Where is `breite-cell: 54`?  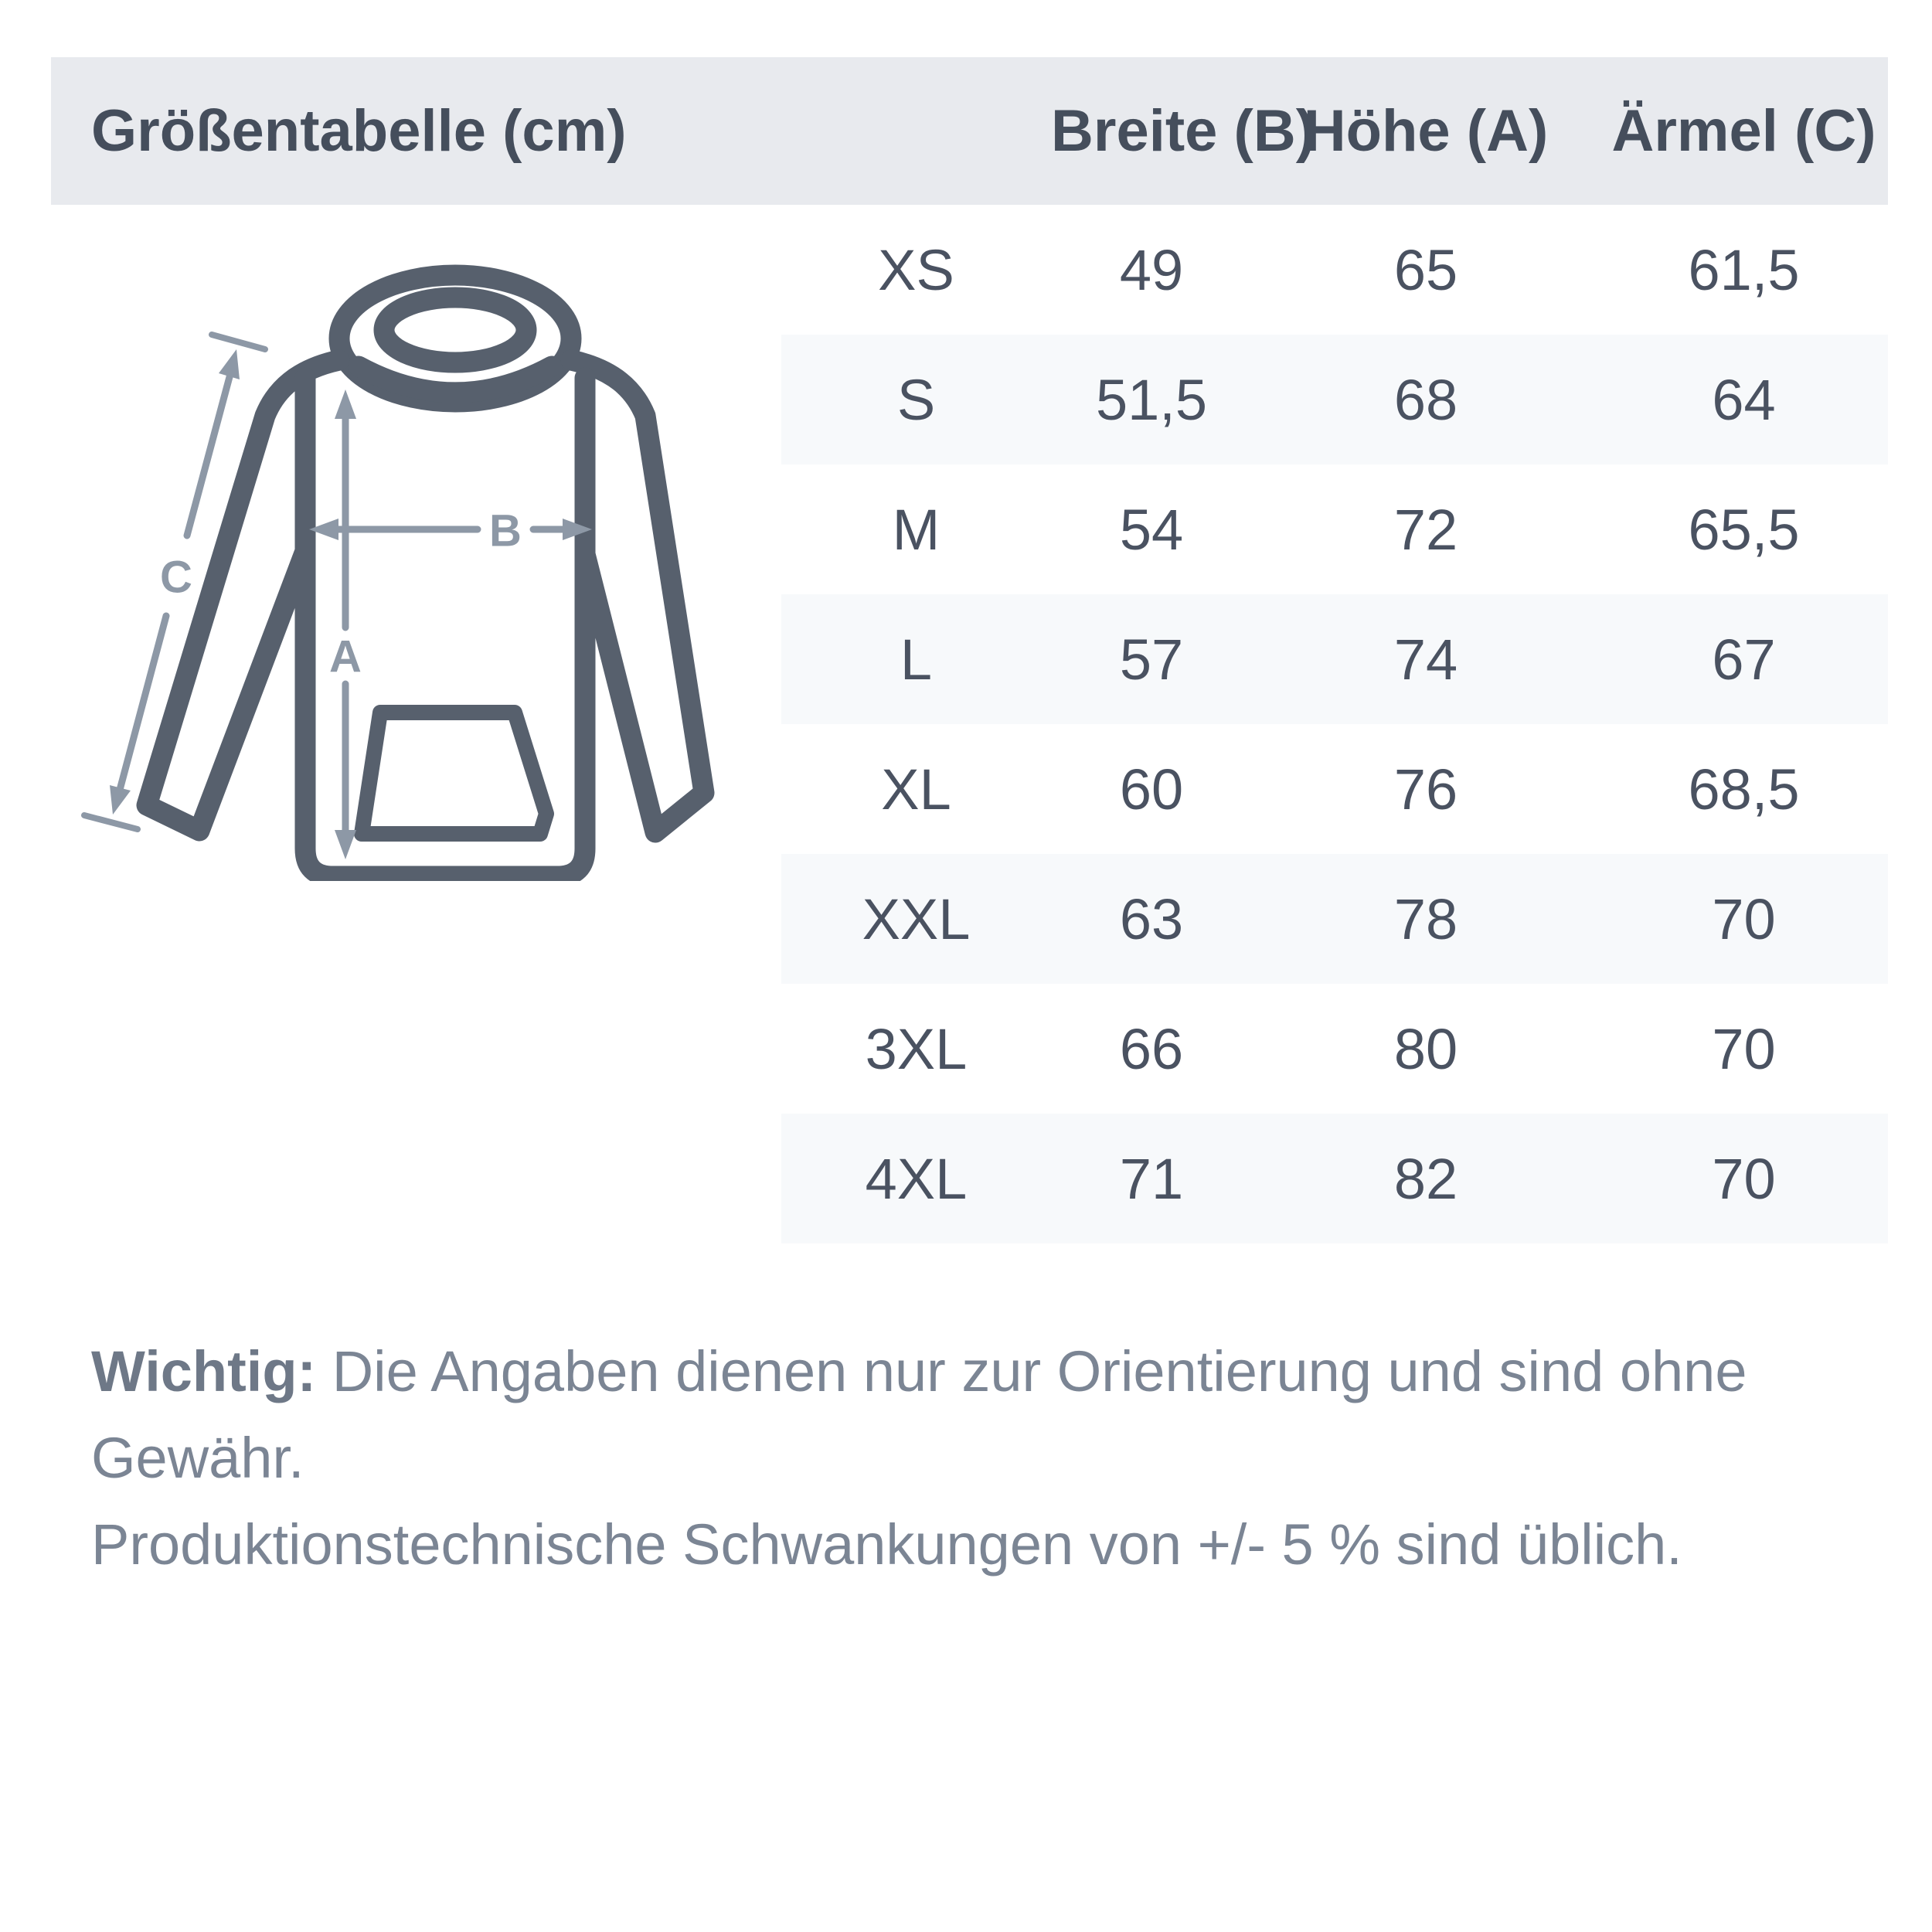 breite-cell: 54 is located at coordinates (1151, 529).